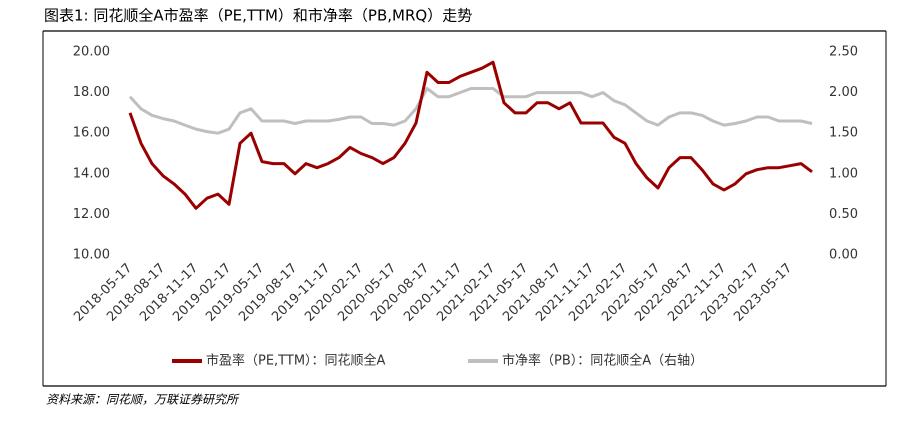 The height and width of the screenshot is (422, 903). I want to click on legend-label: 市净率（PB）：同花顺全A（右轴）, so click(602, 361).